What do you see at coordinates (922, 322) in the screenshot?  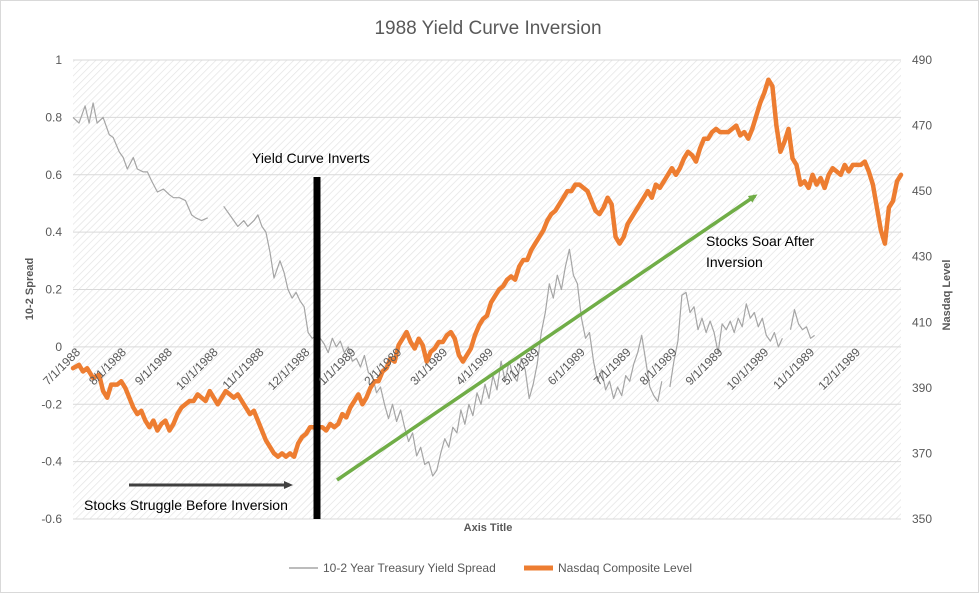 I see `right-tick-label: 410` at bounding box center [922, 322].